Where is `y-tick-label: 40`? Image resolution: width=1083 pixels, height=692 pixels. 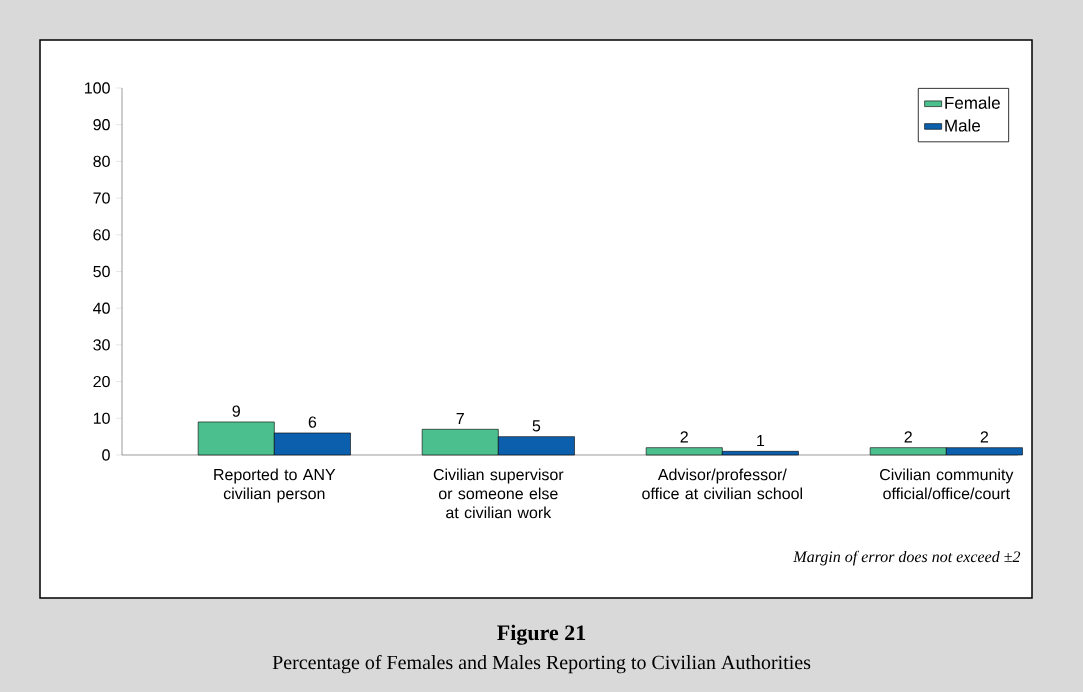
y-tick-label: 40 is located at coordinates (101, 308).